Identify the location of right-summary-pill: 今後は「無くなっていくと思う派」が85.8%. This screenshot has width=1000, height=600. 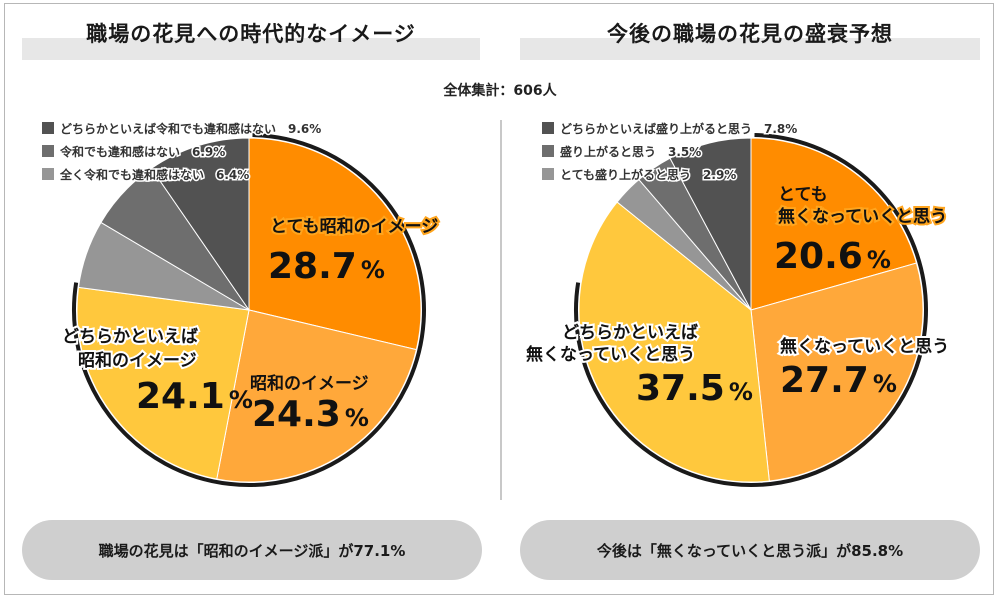
(750, 550).